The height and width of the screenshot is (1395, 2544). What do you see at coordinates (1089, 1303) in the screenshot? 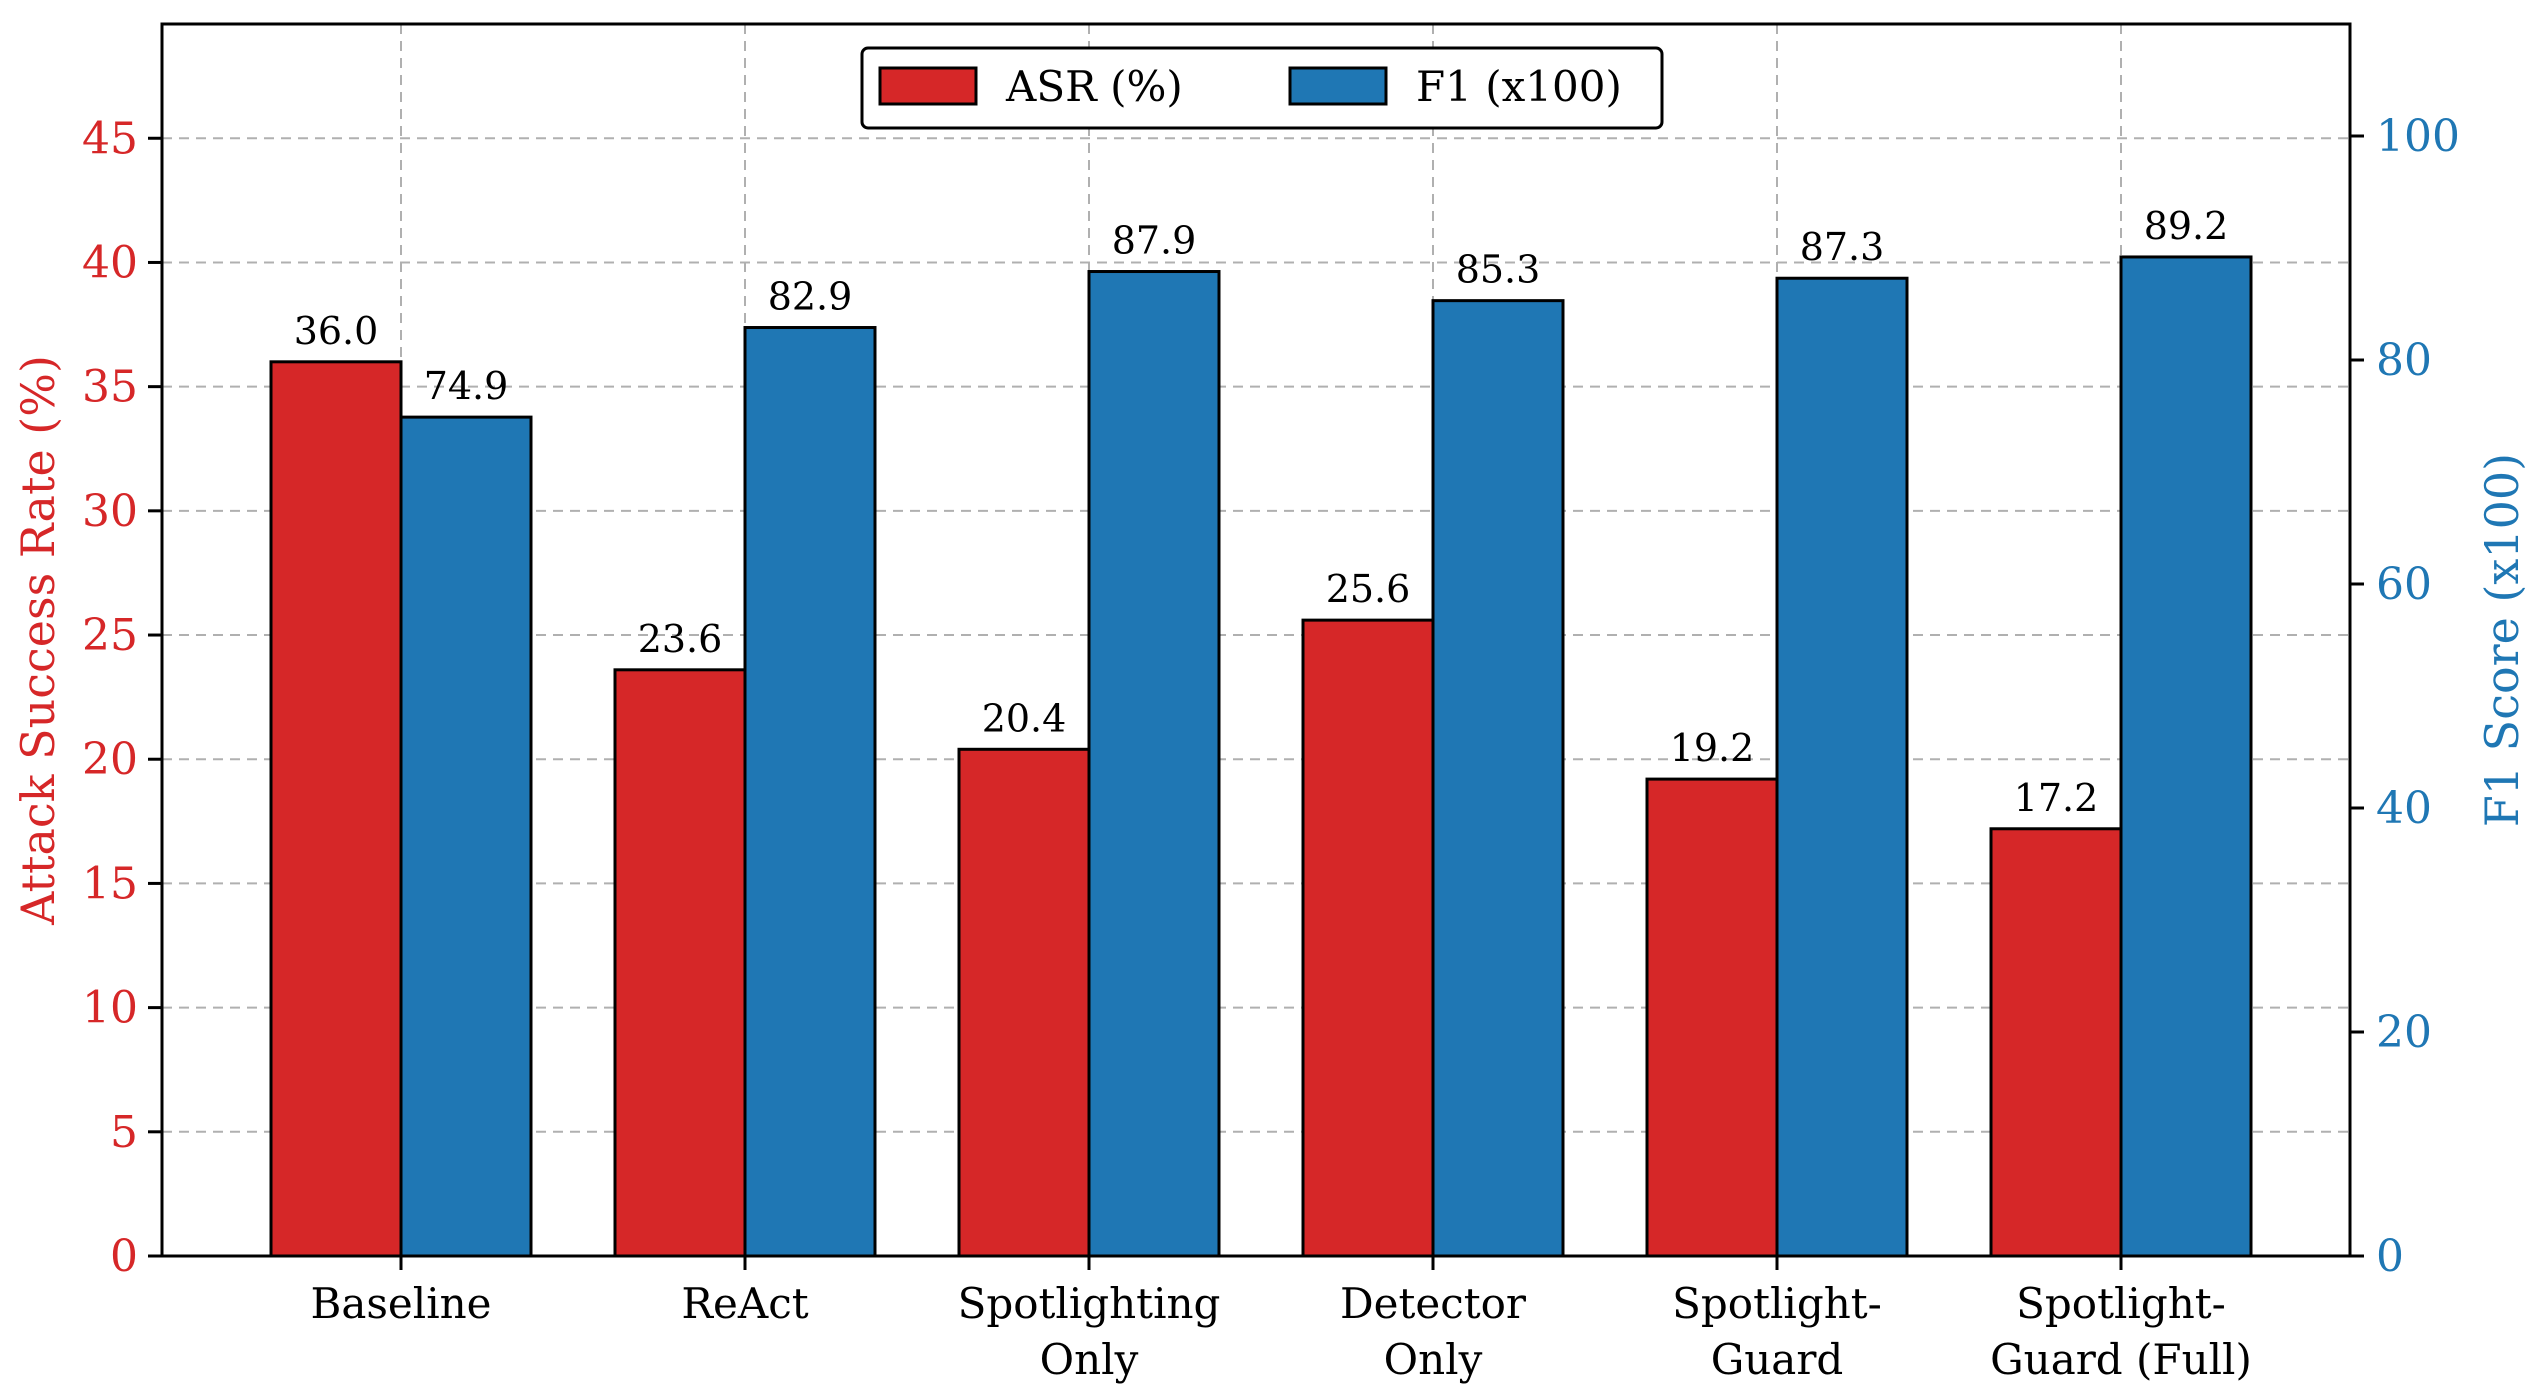
I see `category-label-line: Spotlighting` at bounding box center [1089, 1303].